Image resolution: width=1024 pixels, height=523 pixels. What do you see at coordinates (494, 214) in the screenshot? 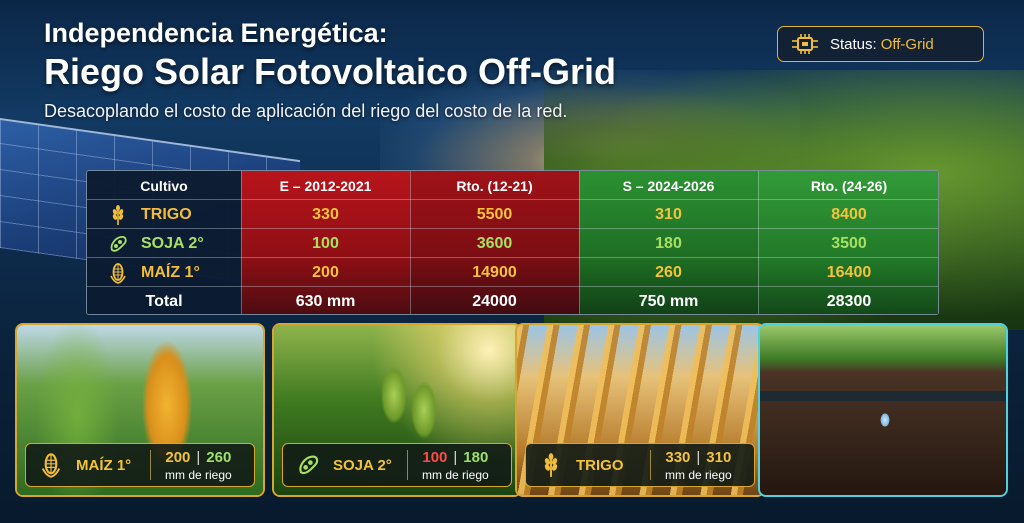
I see `cell-trigo-e-rto: 5500` at bounding box center [494, 214].